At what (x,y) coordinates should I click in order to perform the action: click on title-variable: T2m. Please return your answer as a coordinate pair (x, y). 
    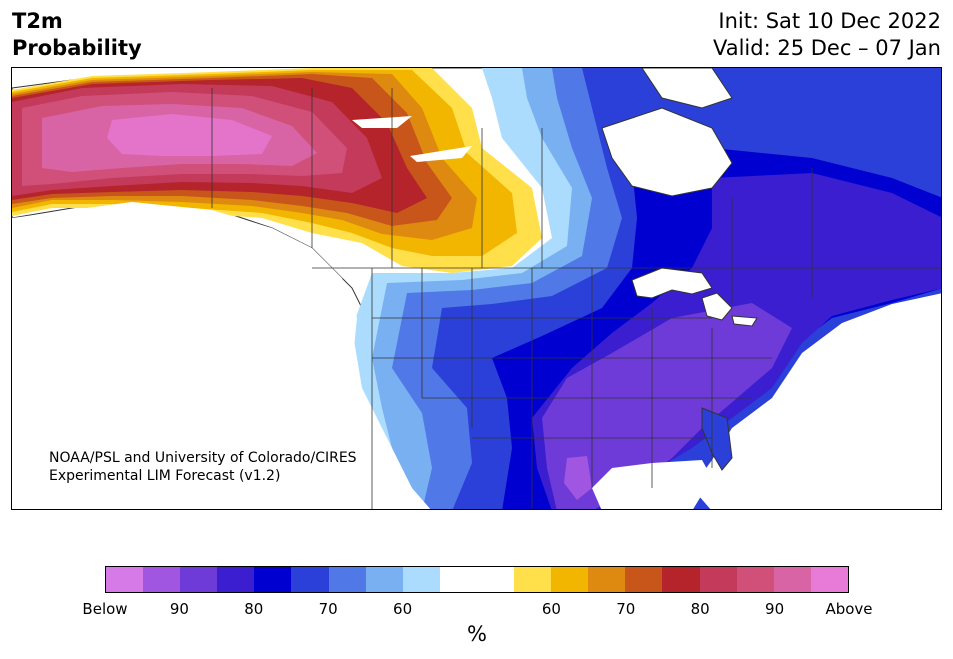
    Looking at the image, I should click on (37, 21).